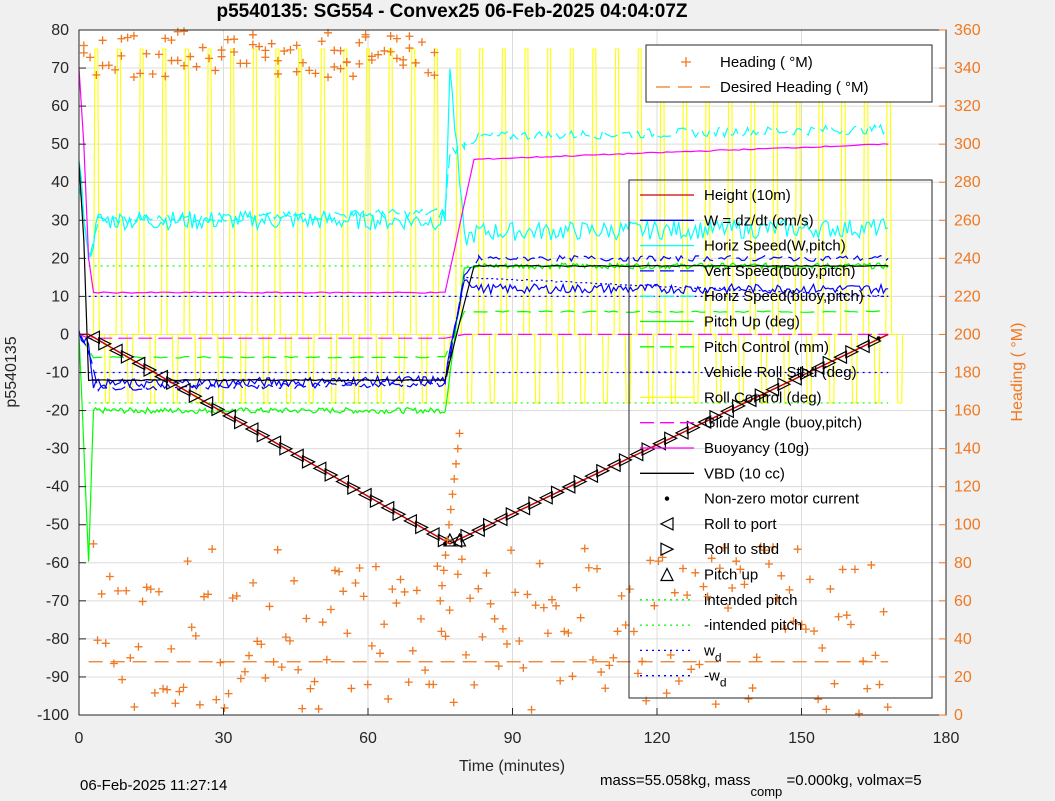  What do you see at coordinates (60, 144) in the screenshot?
I see `y-tick-label: 50` at bounding box center [60, 144].